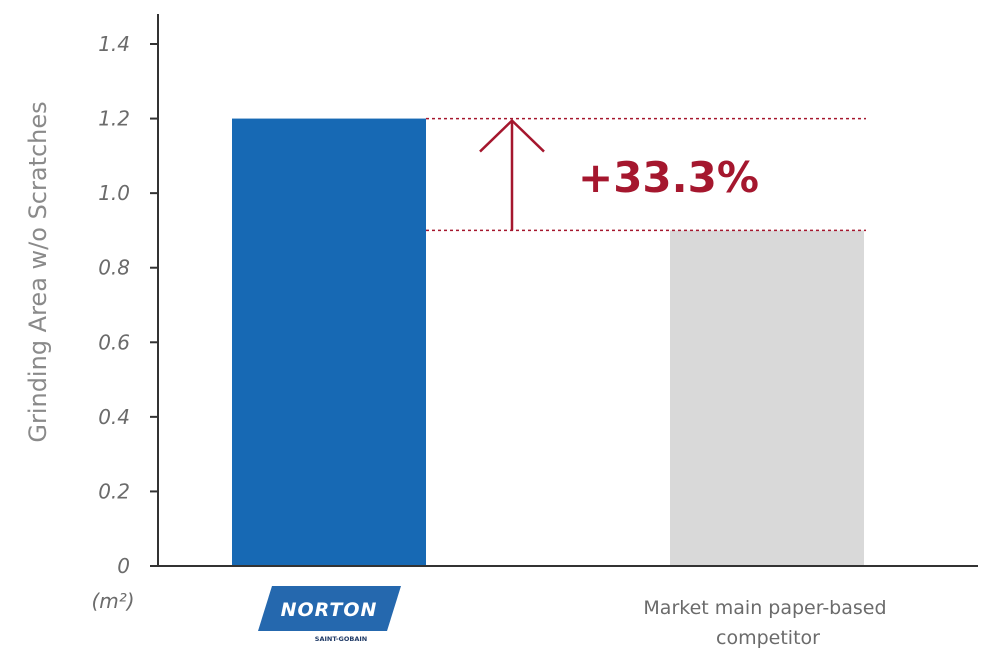  I want to click on competitor-label-line-2: competitor, so click(768, 638).